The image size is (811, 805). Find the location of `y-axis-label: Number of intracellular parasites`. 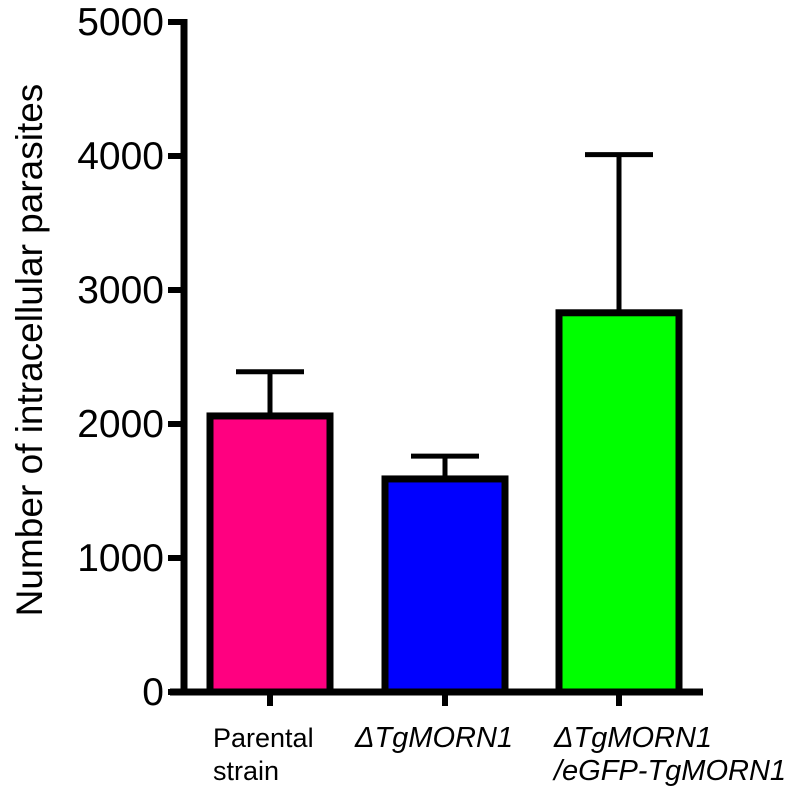

y-axis-label: Number of intracellular parasites is located at coordinates (29, 350).